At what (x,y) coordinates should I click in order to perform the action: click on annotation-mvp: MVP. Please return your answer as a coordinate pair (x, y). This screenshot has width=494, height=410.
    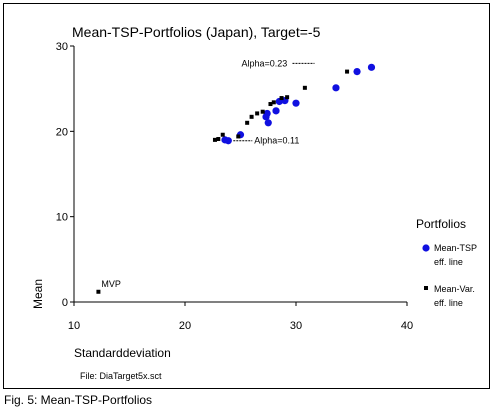
    Looking at the image, I should click on (111, 284).